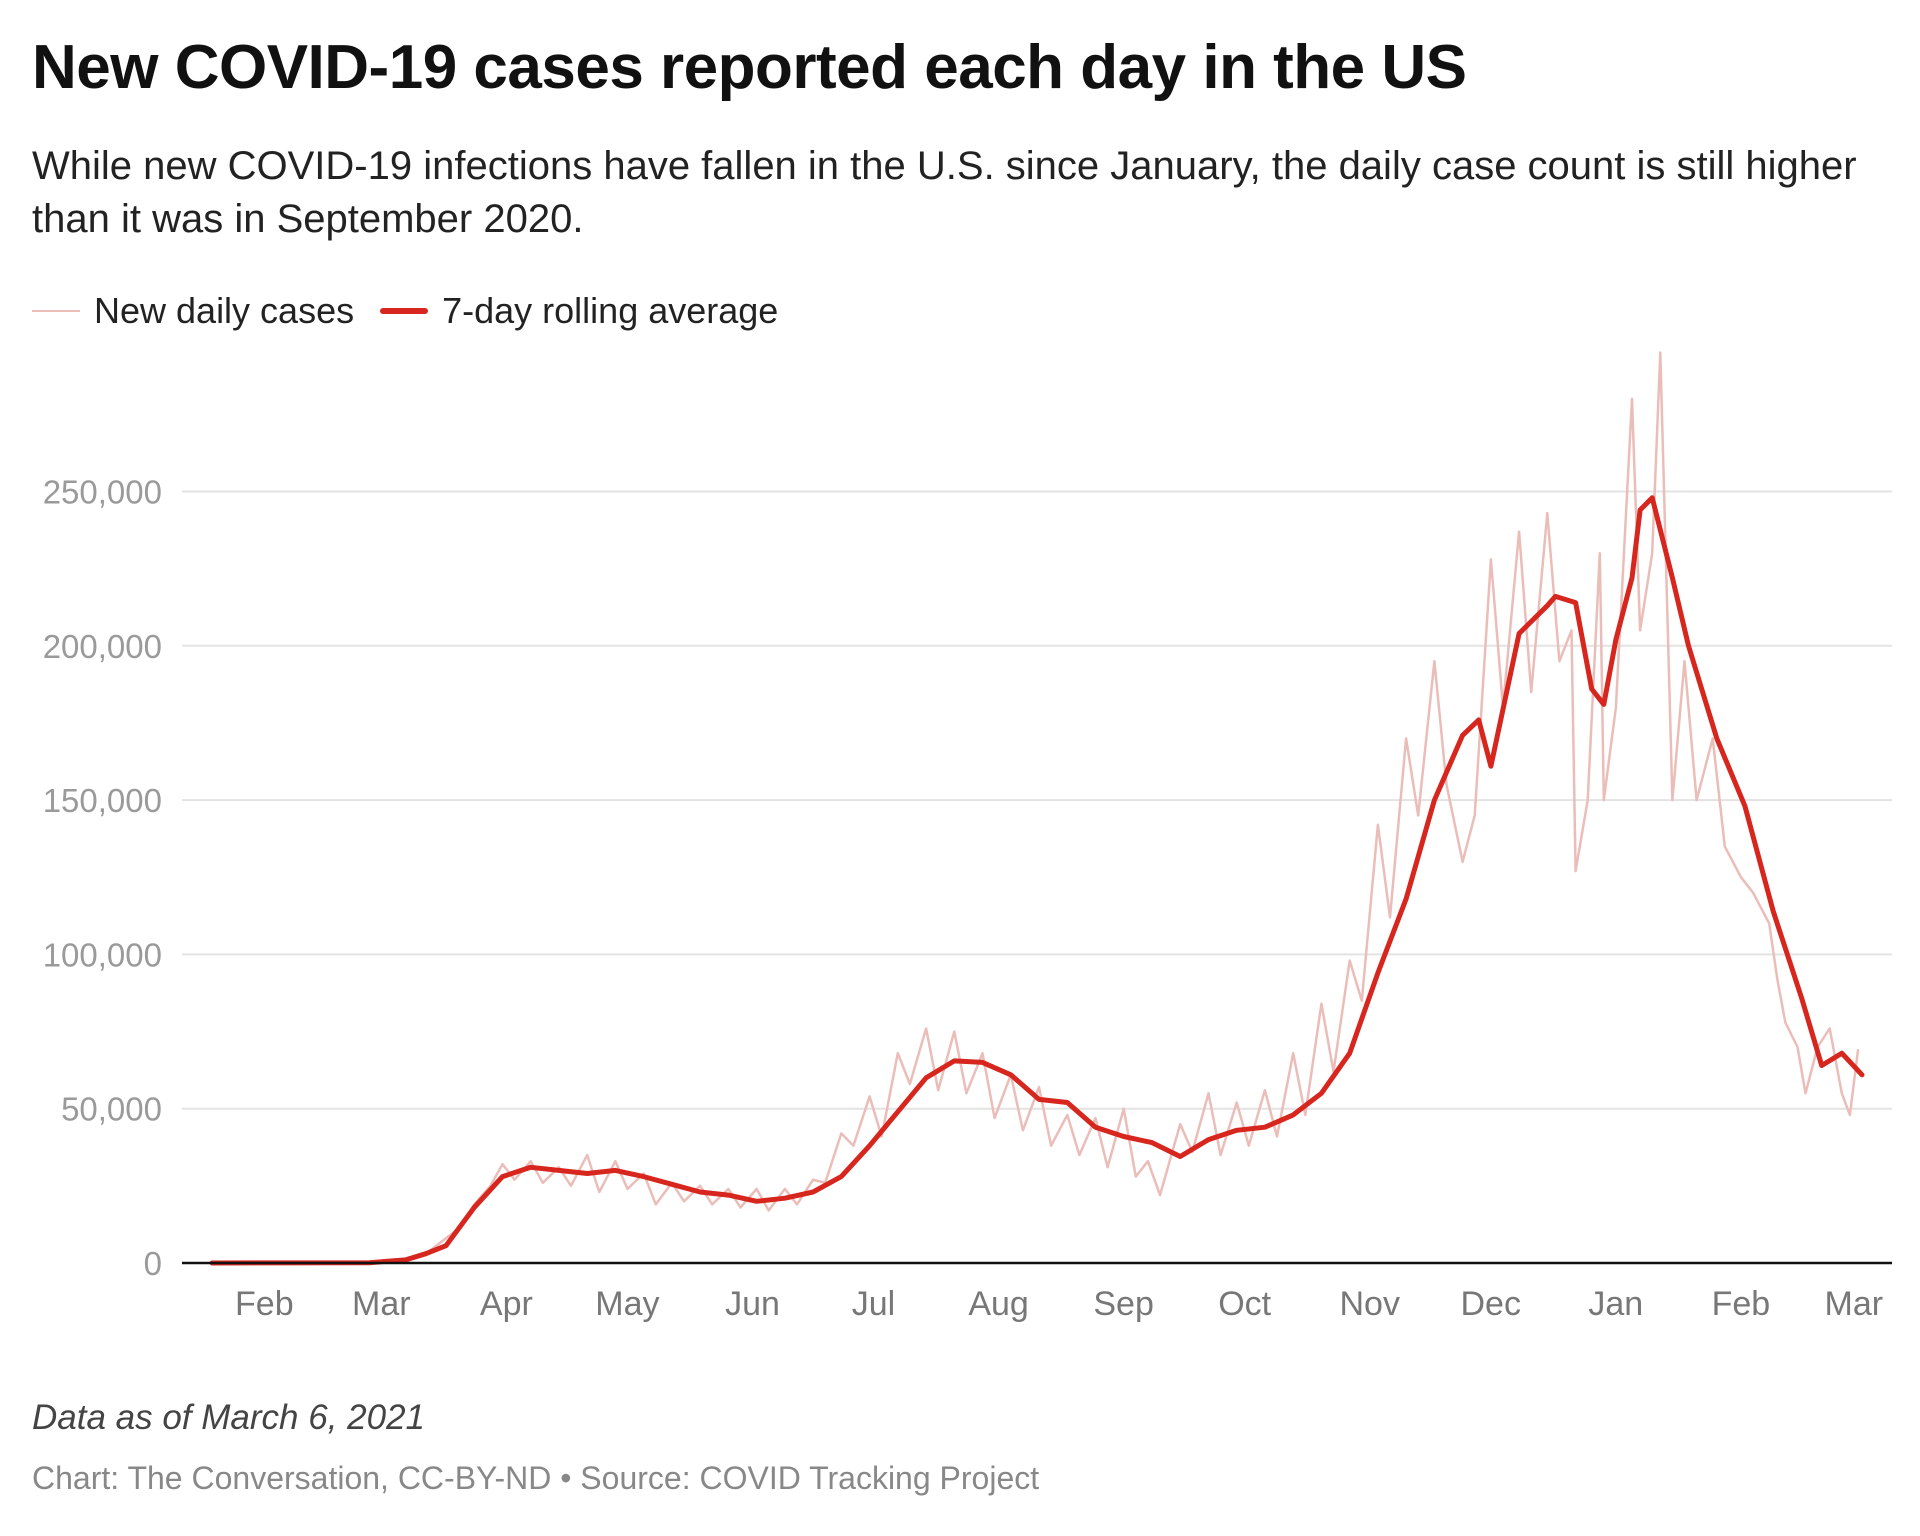 The height and width of the screenshot is (1536, 1920). Describe the element at coordinates (627, 1304) in the screenshot. I see `x-tick-label: May` at that location.